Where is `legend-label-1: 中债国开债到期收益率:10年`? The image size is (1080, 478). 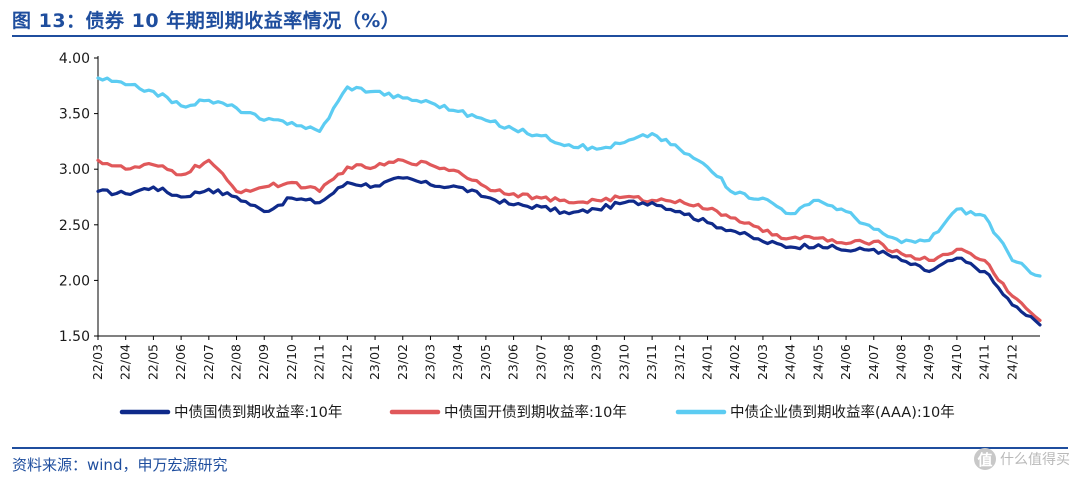
legend-label-1: 中债国开债到期收益率:10年 is located at coordinates (535, 412).